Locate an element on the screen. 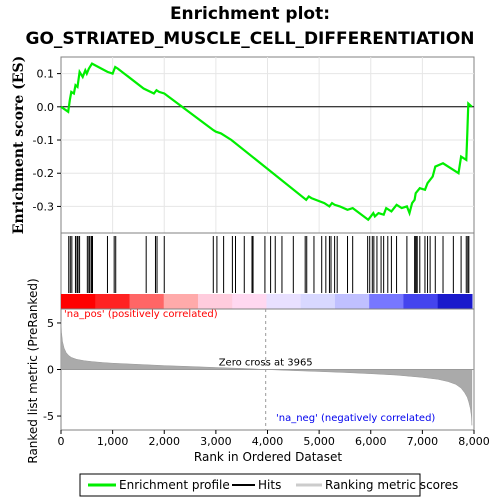 Image resolution: width=500 pixels, height=500 pixels. negative-correlation-label: 'na_neg' (negatively correlated) is located at coordinates (355, 418).